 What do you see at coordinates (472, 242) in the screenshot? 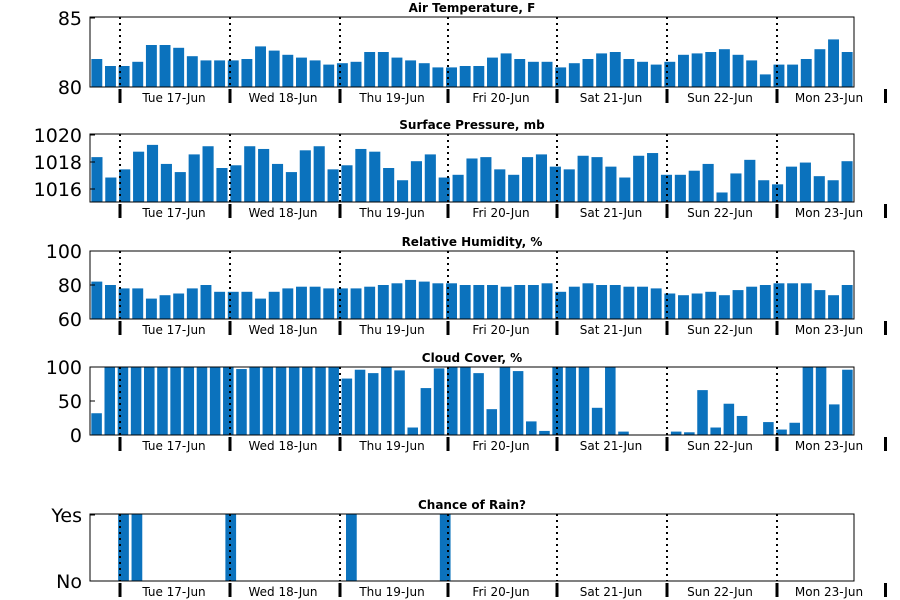
I see `chart-title: Relative Humidity, %` at bounding box center [472, 242].